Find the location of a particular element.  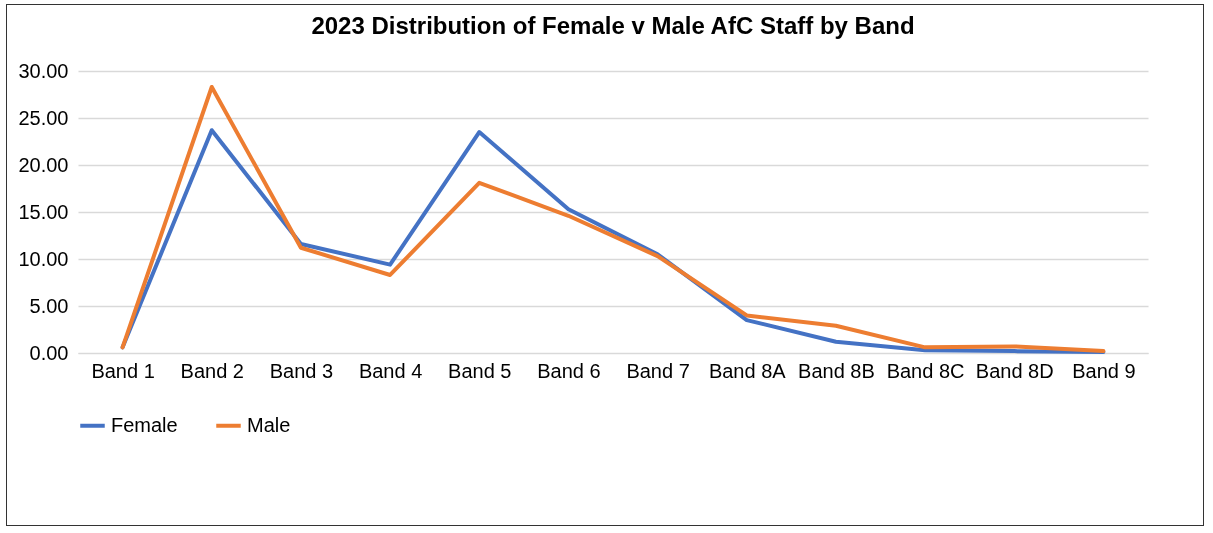

legend-label: Female is located at coordinates (144, 424).